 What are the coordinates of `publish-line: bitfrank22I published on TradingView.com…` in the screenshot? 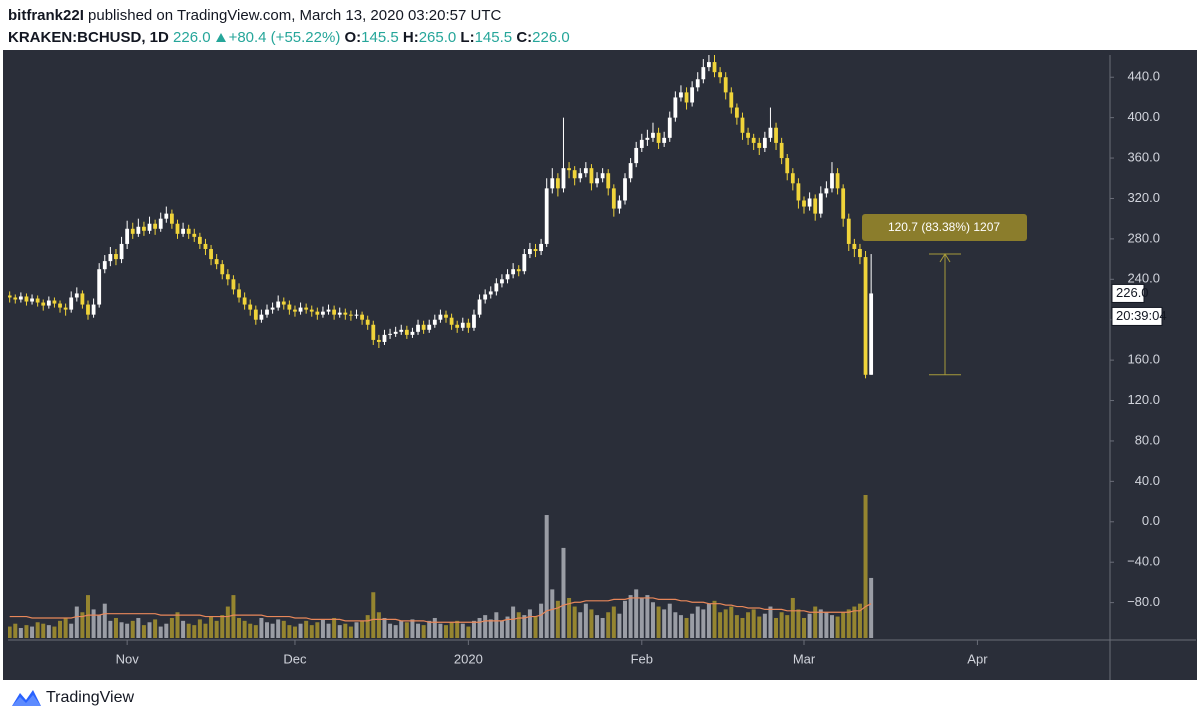 It's located at (289, 16).